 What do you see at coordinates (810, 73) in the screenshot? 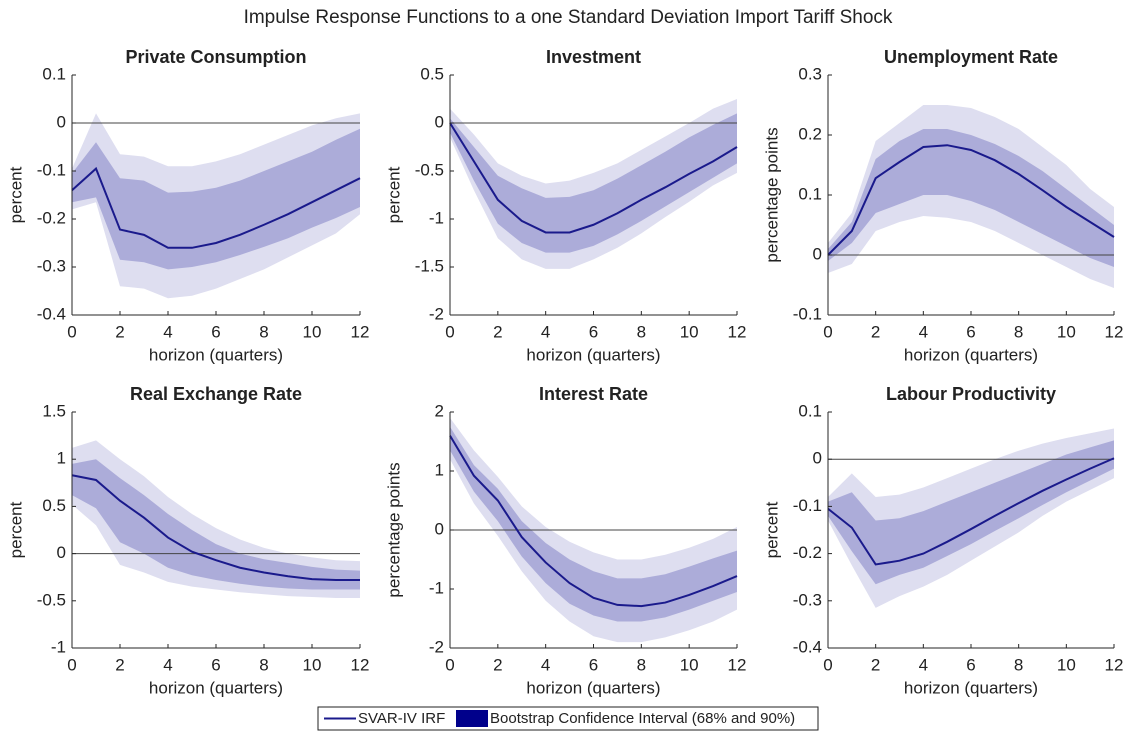
I see `y-tick-label: 0.3` at bounding box center [810, 73].